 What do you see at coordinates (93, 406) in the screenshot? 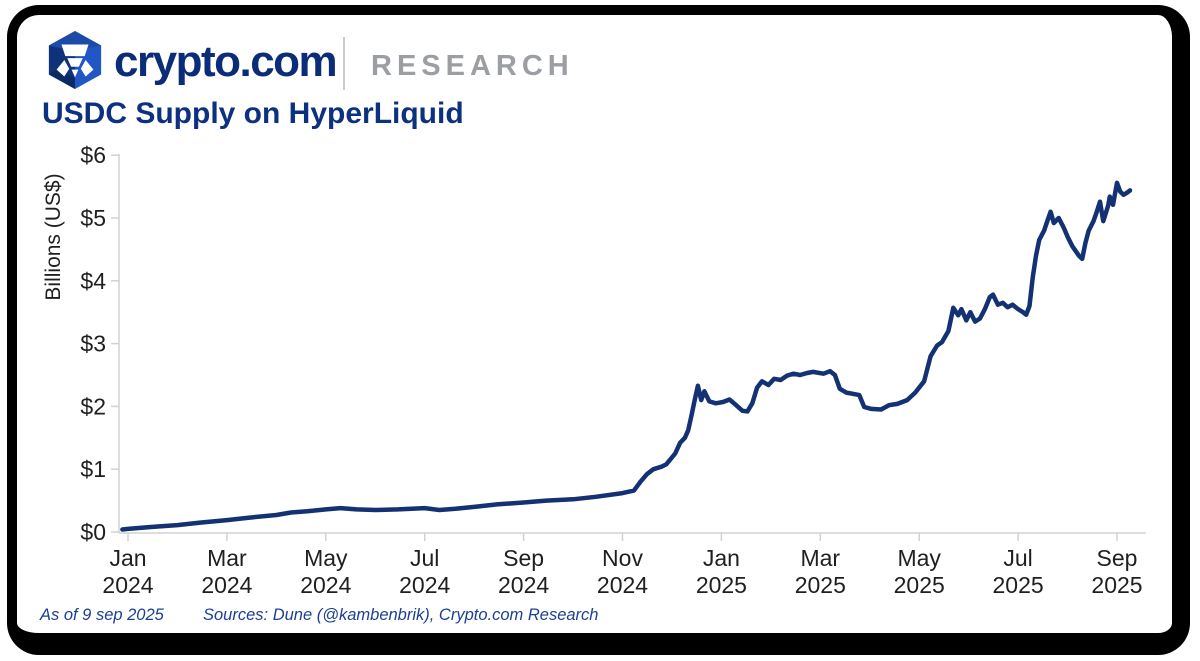
I see `y-axis-tick-label: $2` at bounding box center [93, 406].